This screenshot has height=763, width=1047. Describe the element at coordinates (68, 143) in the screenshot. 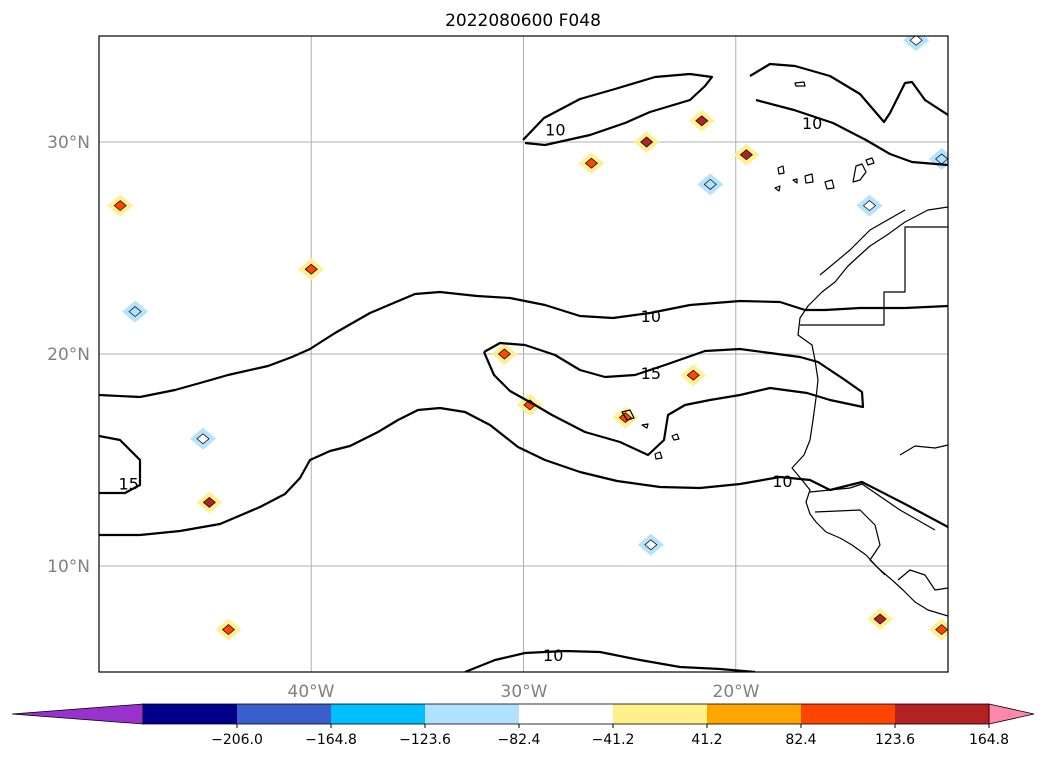

I see `lat-tick-label-30n: 30°N` at that location.